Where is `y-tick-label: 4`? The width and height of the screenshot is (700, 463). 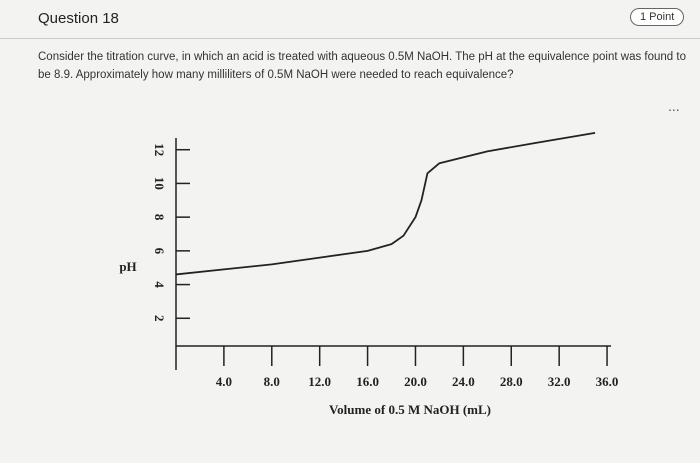 y-tick-label: 4 is located at coordinates (159, 284).